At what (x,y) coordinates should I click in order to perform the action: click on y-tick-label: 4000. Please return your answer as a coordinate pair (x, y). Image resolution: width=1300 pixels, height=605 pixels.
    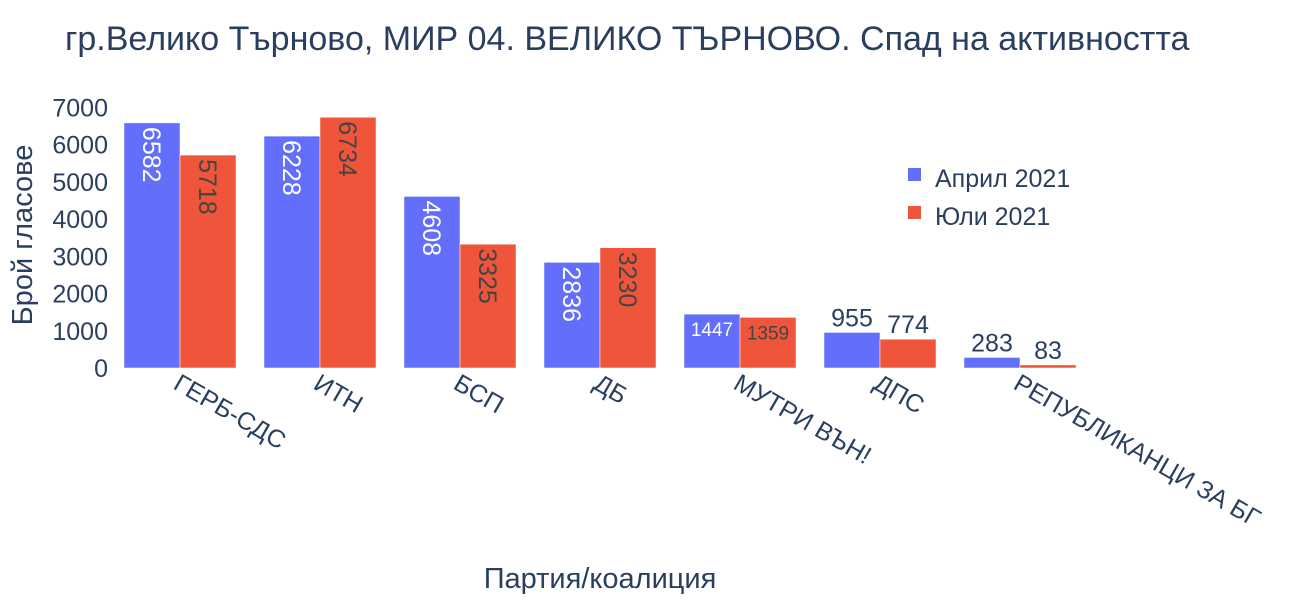
    Looking at the image, I should click on (80, 220).